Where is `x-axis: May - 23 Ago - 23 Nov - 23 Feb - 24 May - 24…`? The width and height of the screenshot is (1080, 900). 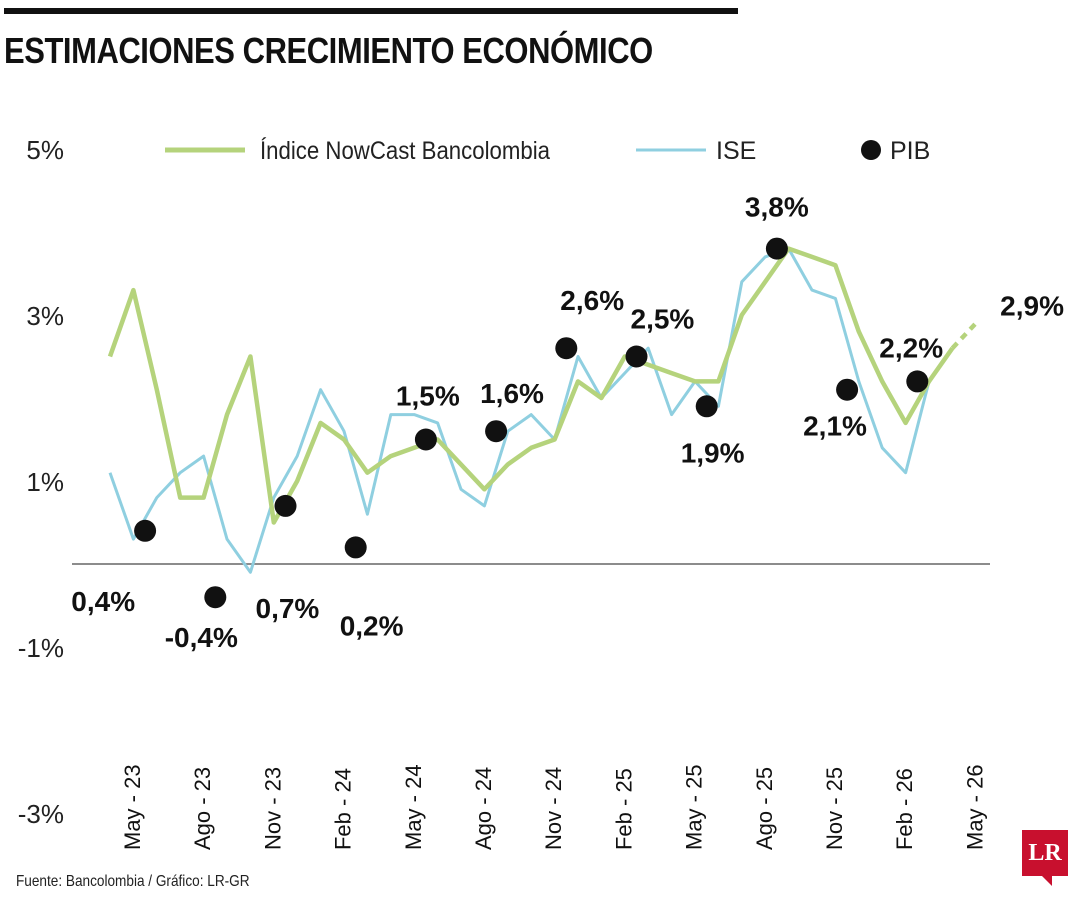
x-axis: May - 23 Ago - 23 Nov - 23 Feb - 24 May - 24… is located at coordinates (553, 807).